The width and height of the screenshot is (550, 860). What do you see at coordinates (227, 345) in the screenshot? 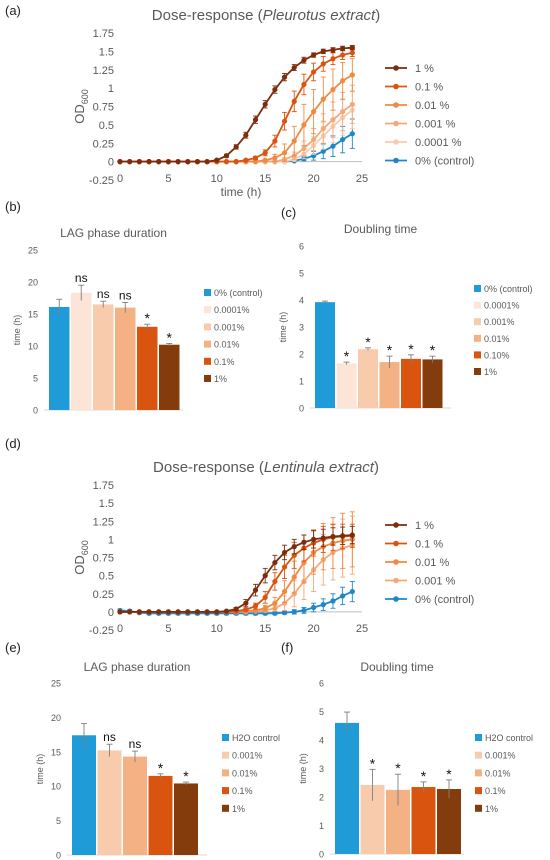
I see `legend-label: 0.01%` at bounding box center [227, 345].